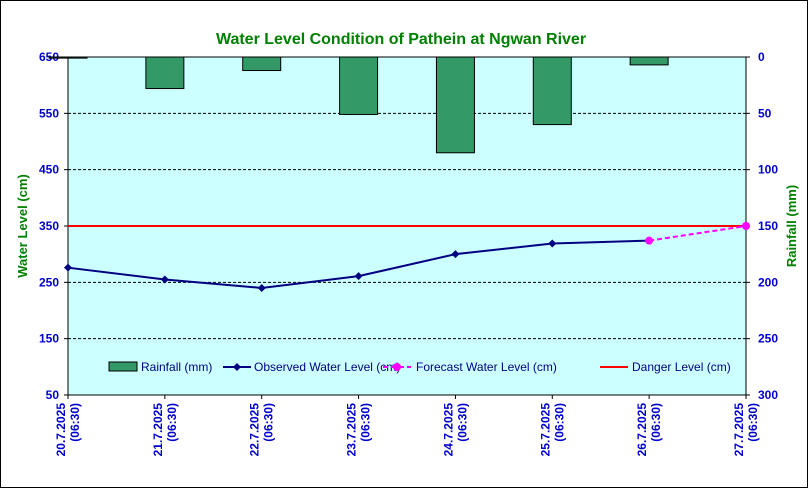  Describe the element at coordinates (791, 226) in the screenshot. I see `right-axis-title: Rainfall (mm)` at that location.